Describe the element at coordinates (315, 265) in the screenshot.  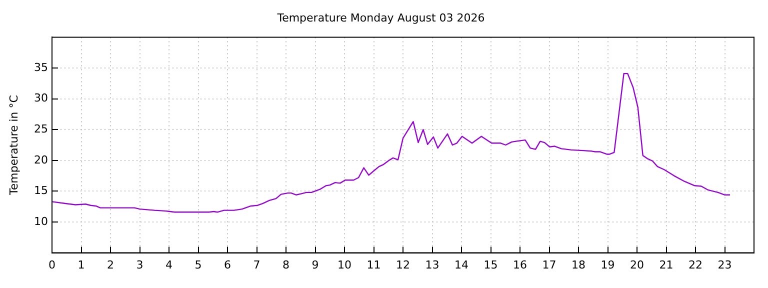
I see `x-tick-label: 9` at that location.